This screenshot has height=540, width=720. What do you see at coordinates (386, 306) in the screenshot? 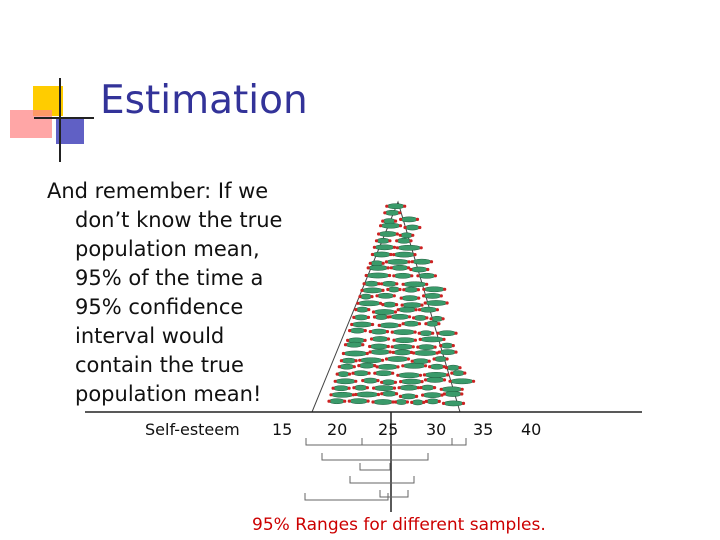
I see `pile-outline` at bounding box center [386, 306].